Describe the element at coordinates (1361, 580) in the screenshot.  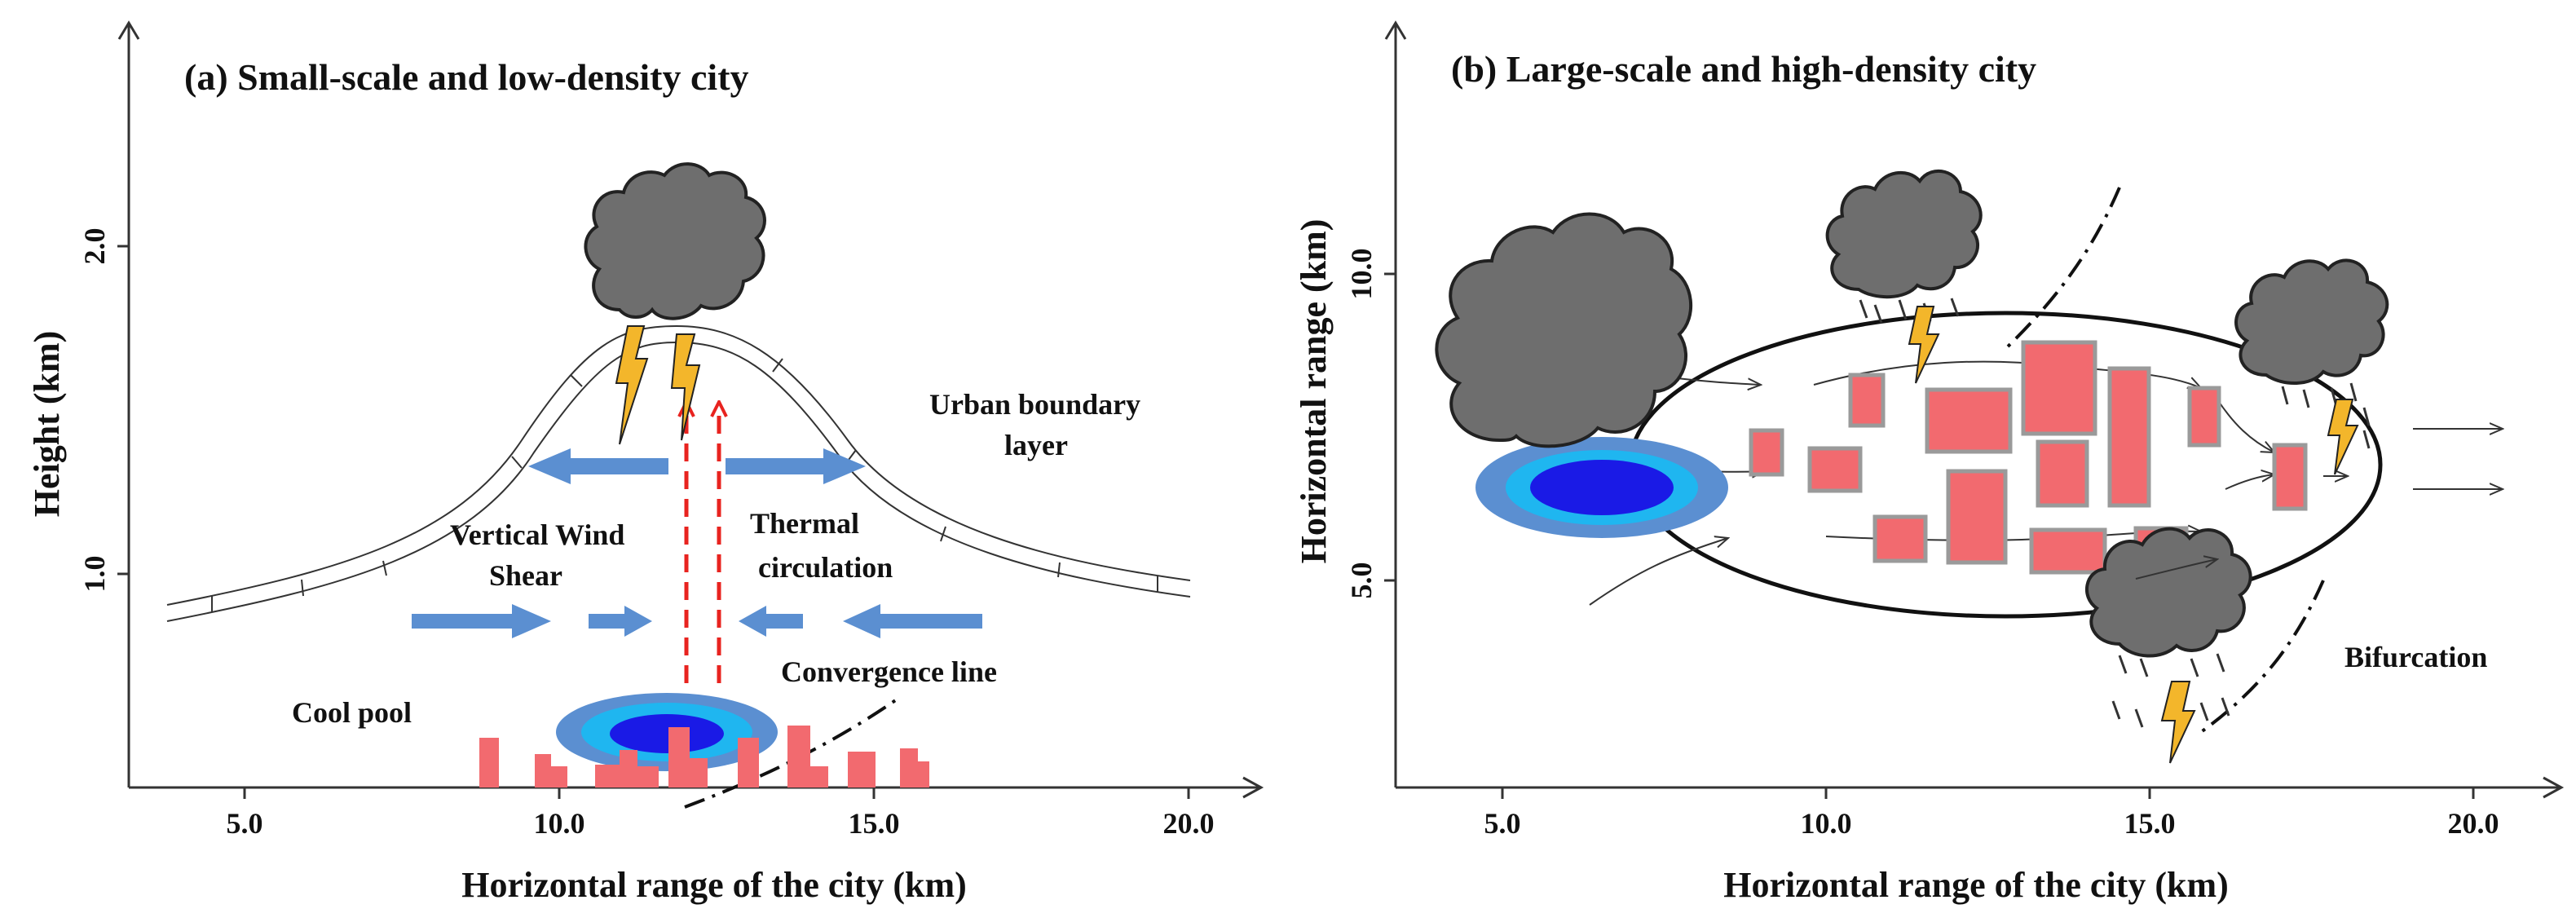
I see `panel-b-y-tick-label: 5.0` at that location.